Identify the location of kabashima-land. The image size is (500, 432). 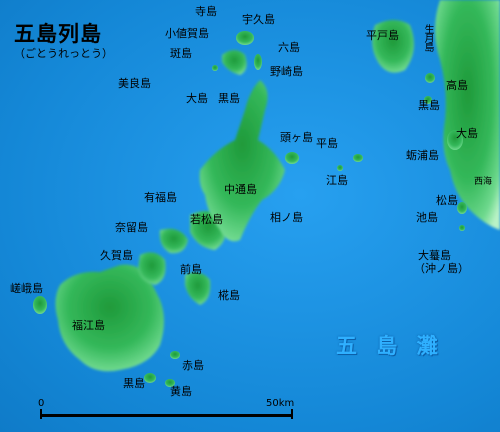
(198, 288).